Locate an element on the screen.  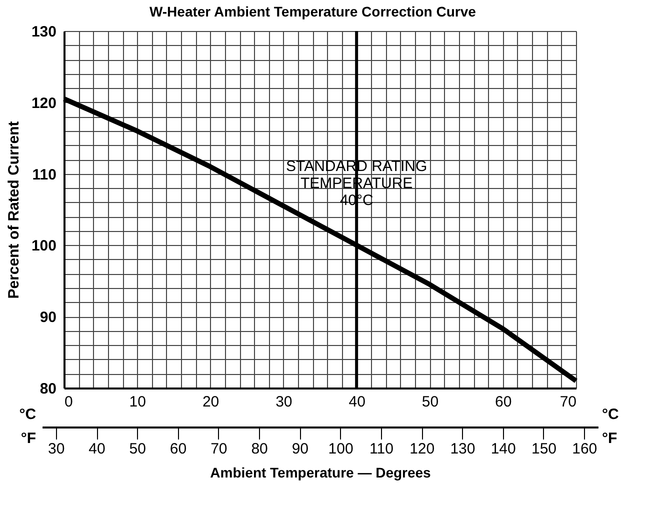
y-tick-label: 130 is located at coordinates (43, 32).